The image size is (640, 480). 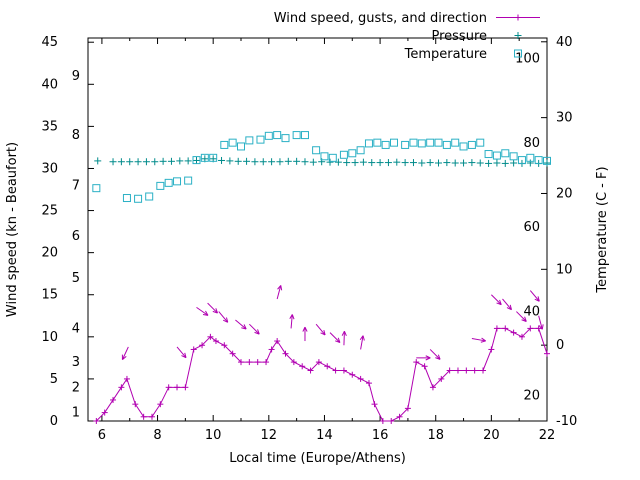 I want to click on beaufort-label: 2, so click(x=76, y=387).